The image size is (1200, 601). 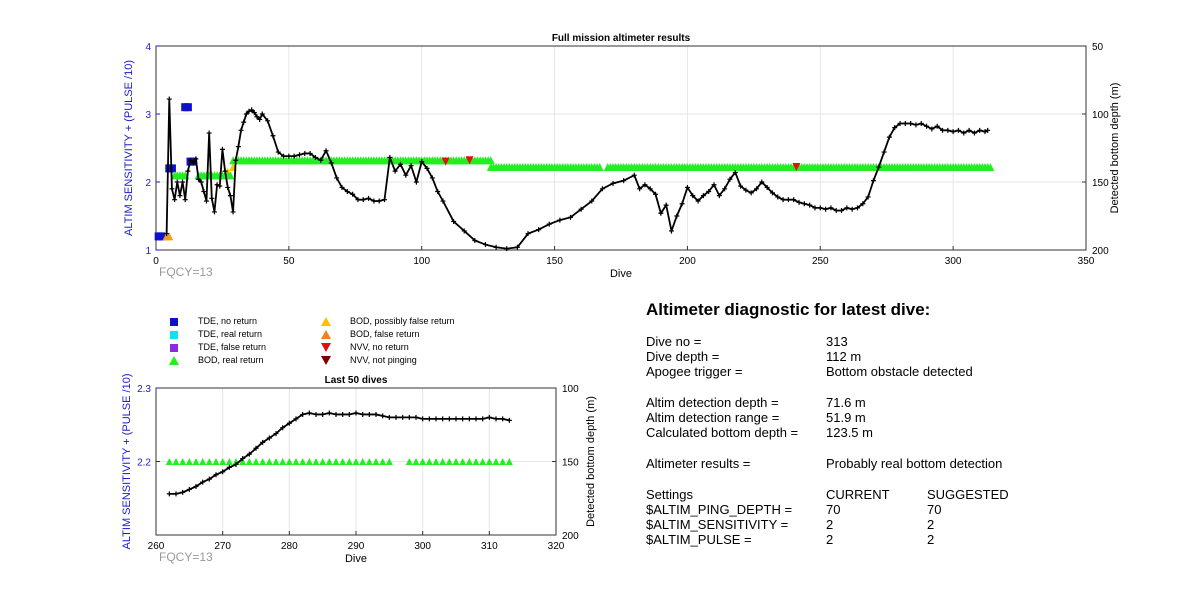 I want to click on legend-label: TDE, real return, so click(x=230, y=334).